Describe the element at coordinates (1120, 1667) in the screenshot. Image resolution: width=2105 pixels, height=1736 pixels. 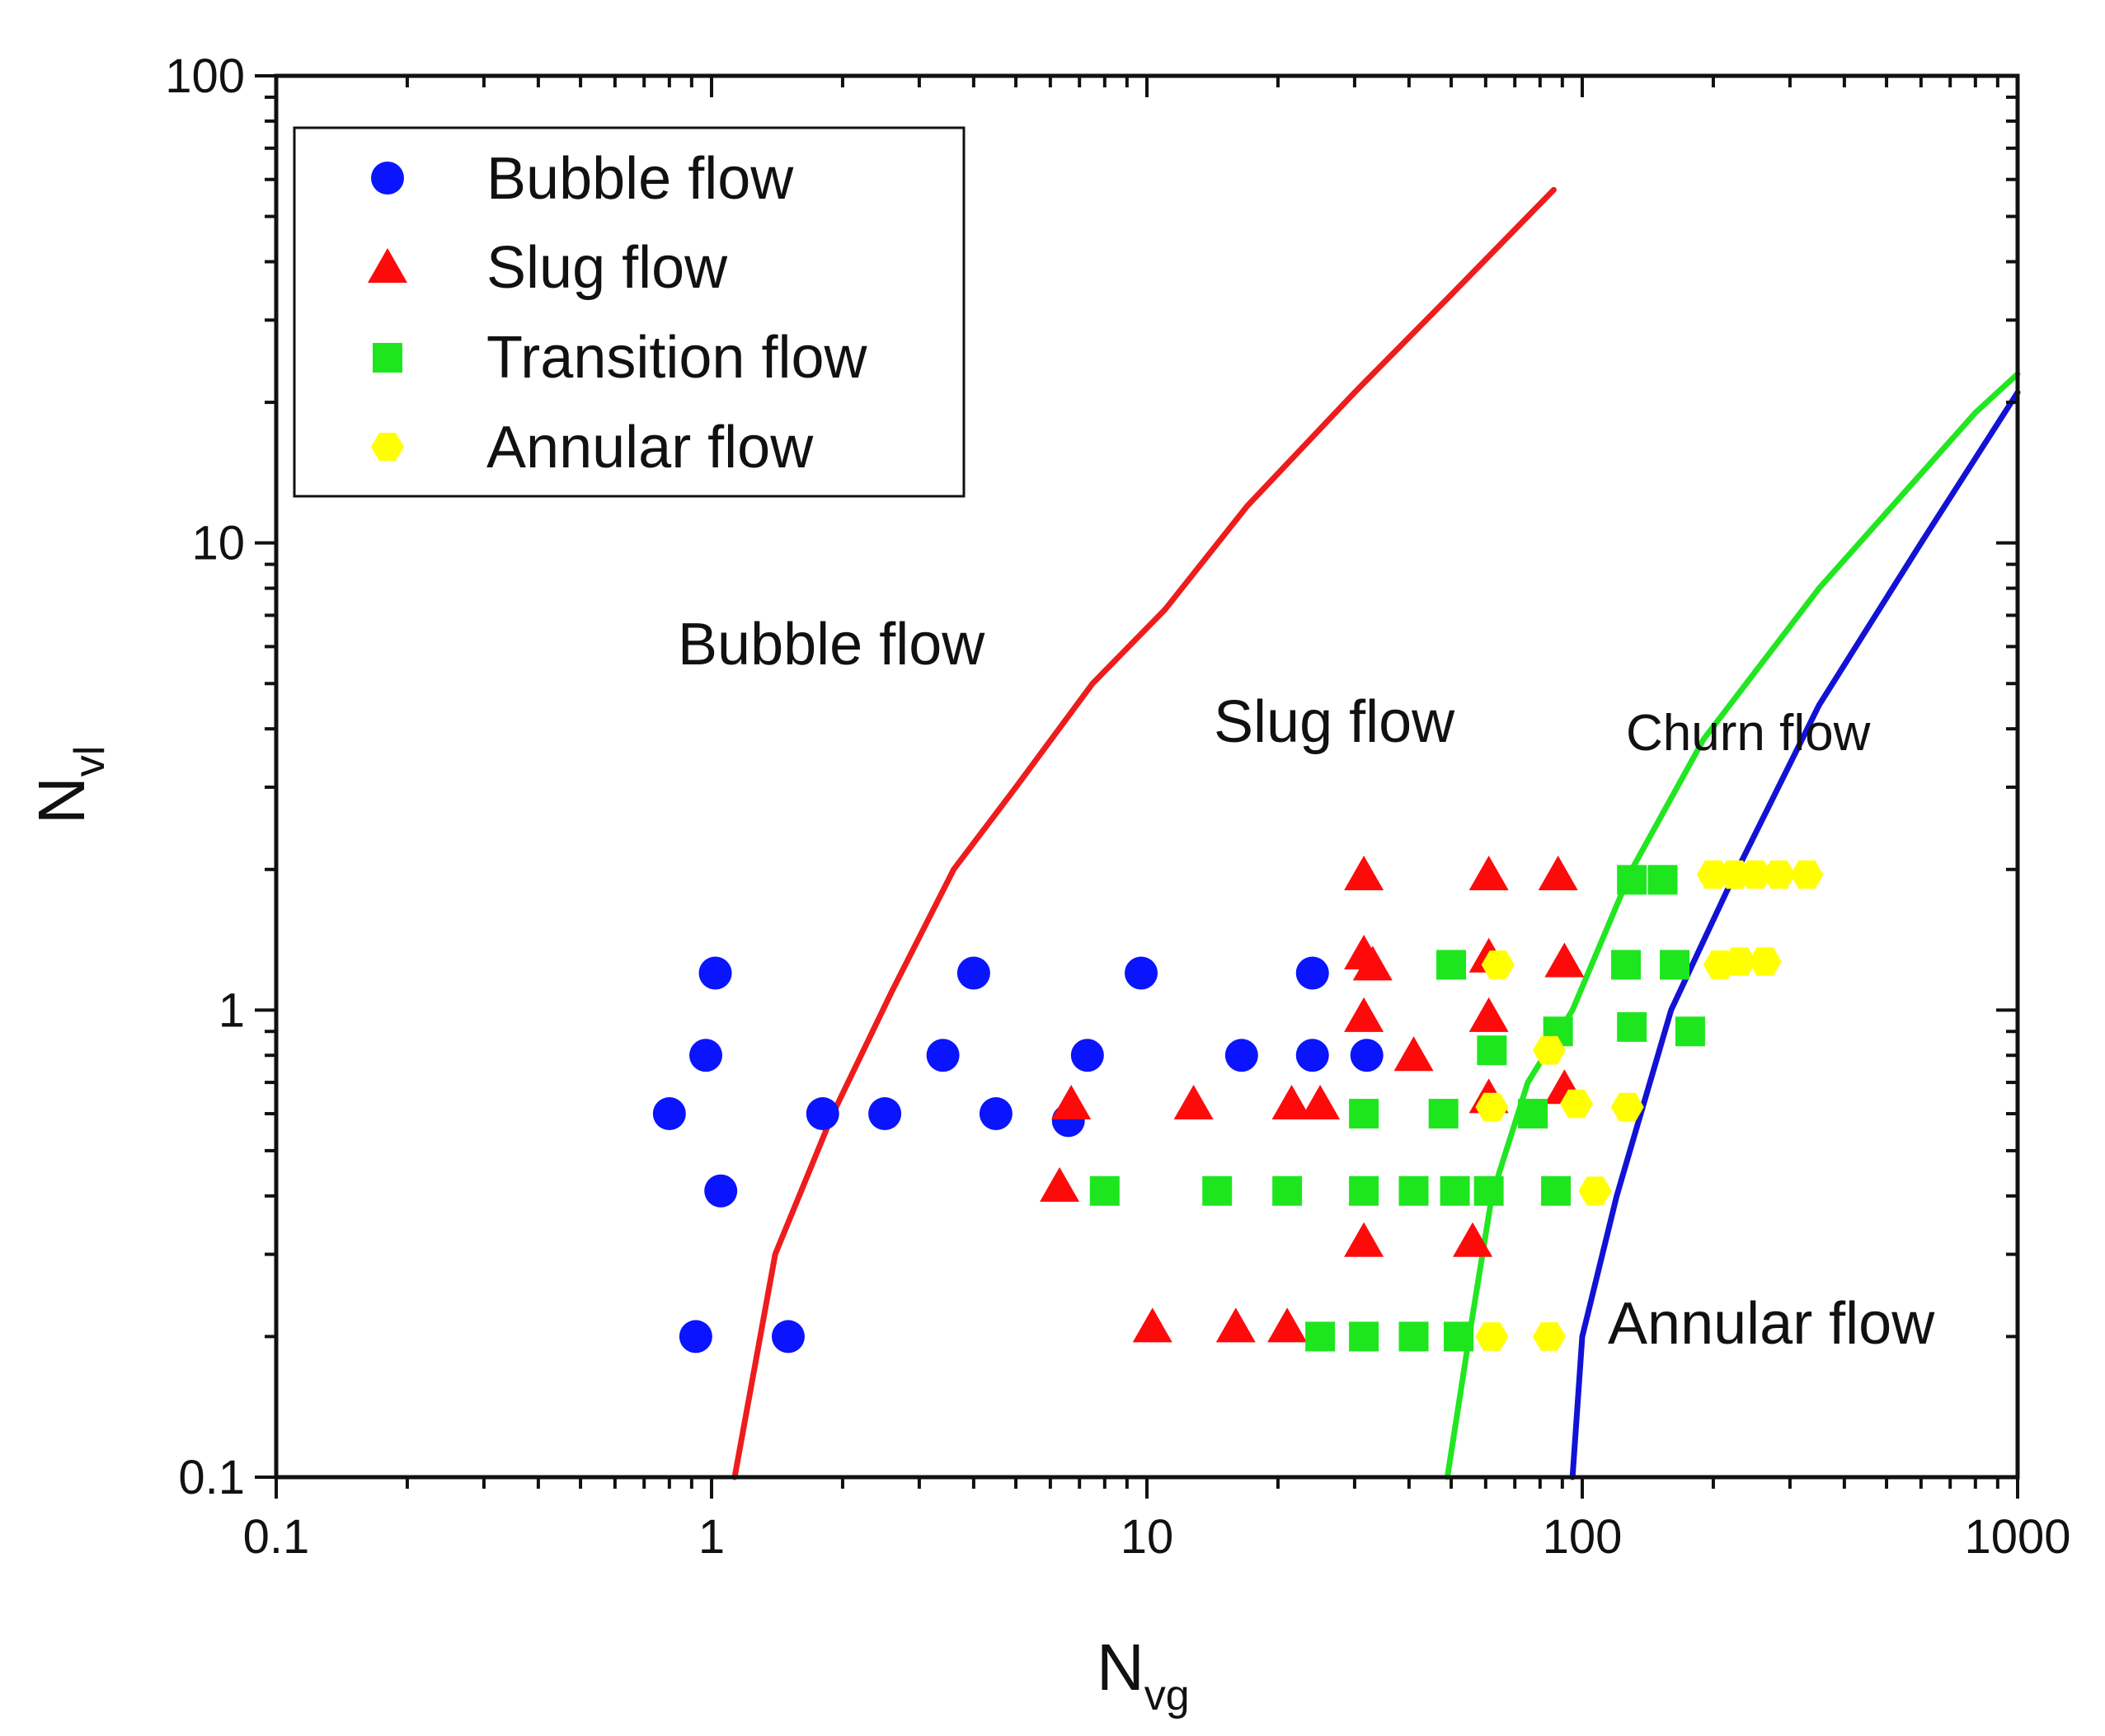
I see `x-axis-title-main: N` at that location.